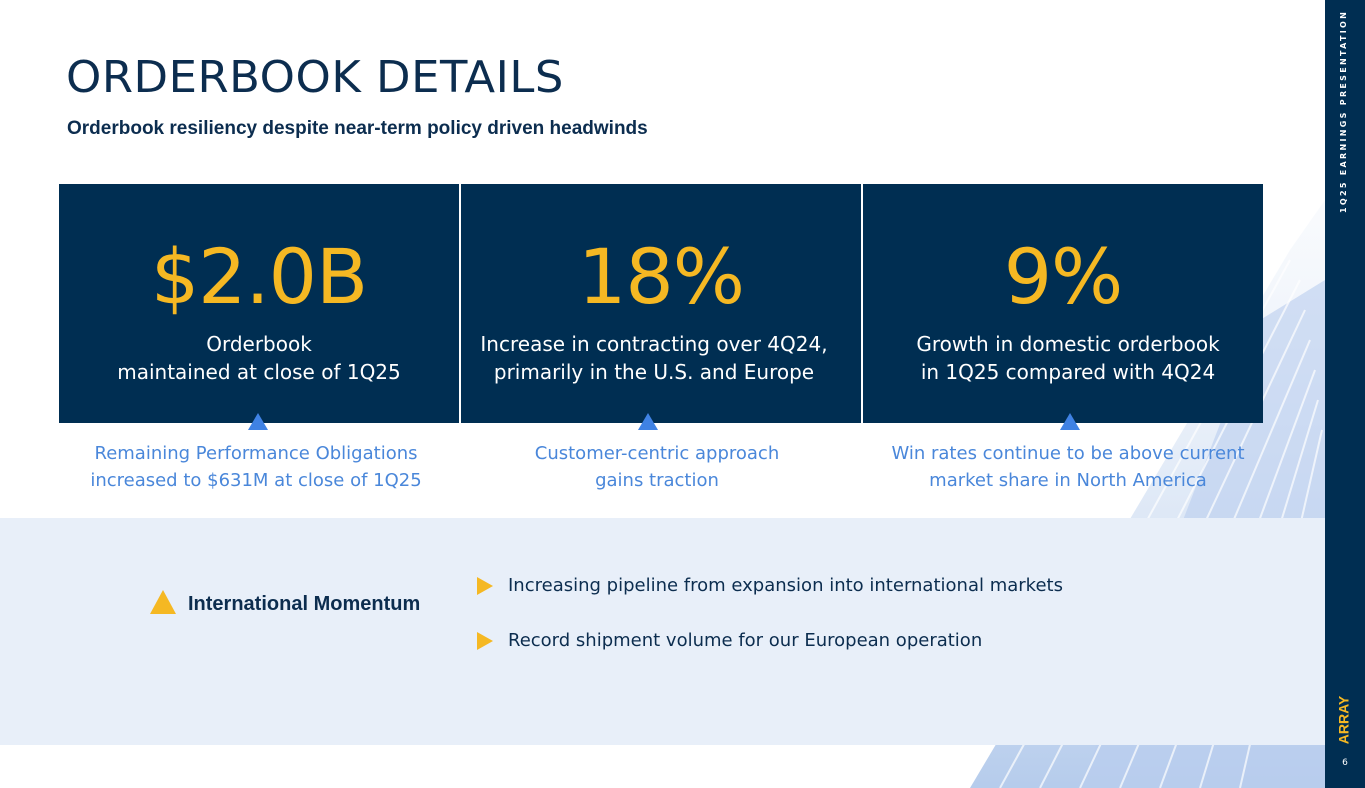 The width and height of the screenshot is (1365, 788). Describe the element at coordinates (163, 602) in the screenshot. I see `gold-triangle-icon` at that location.